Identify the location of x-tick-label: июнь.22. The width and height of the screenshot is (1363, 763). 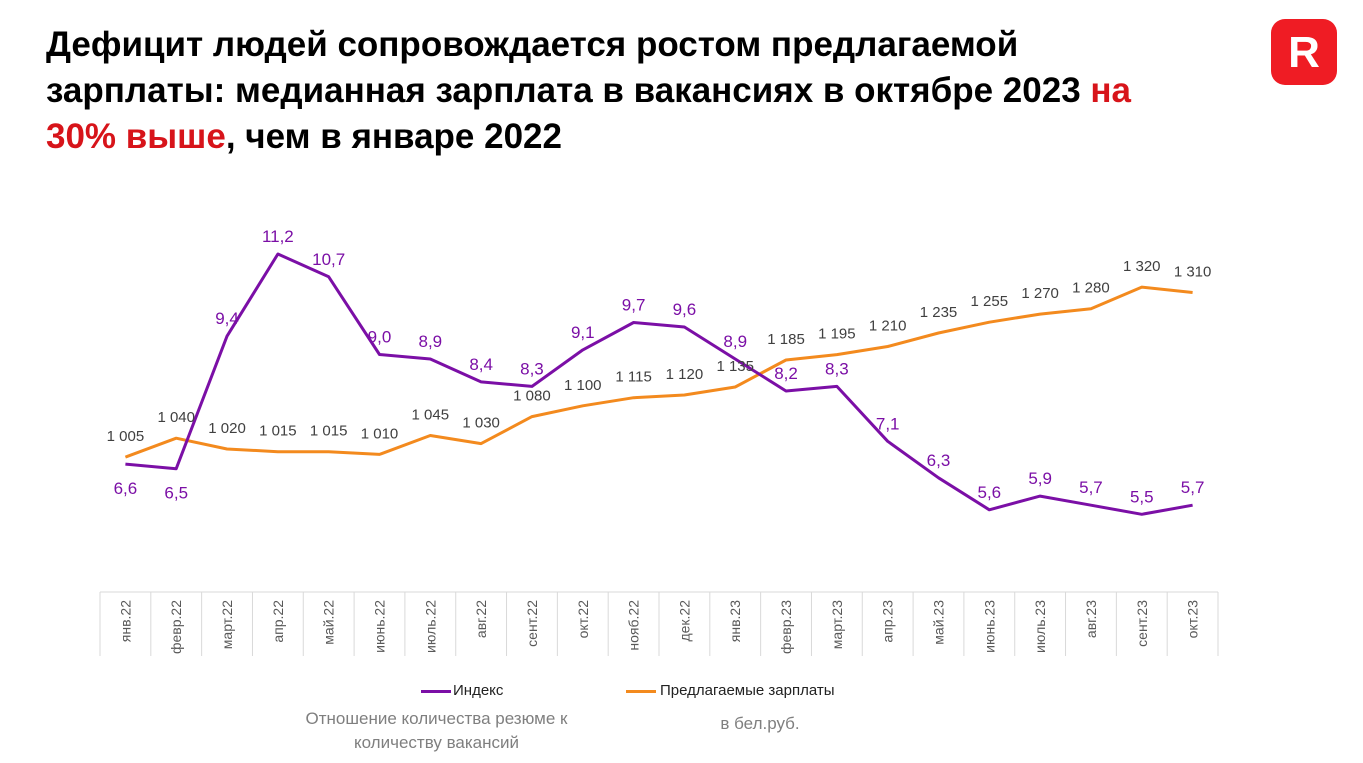
(380, 626).